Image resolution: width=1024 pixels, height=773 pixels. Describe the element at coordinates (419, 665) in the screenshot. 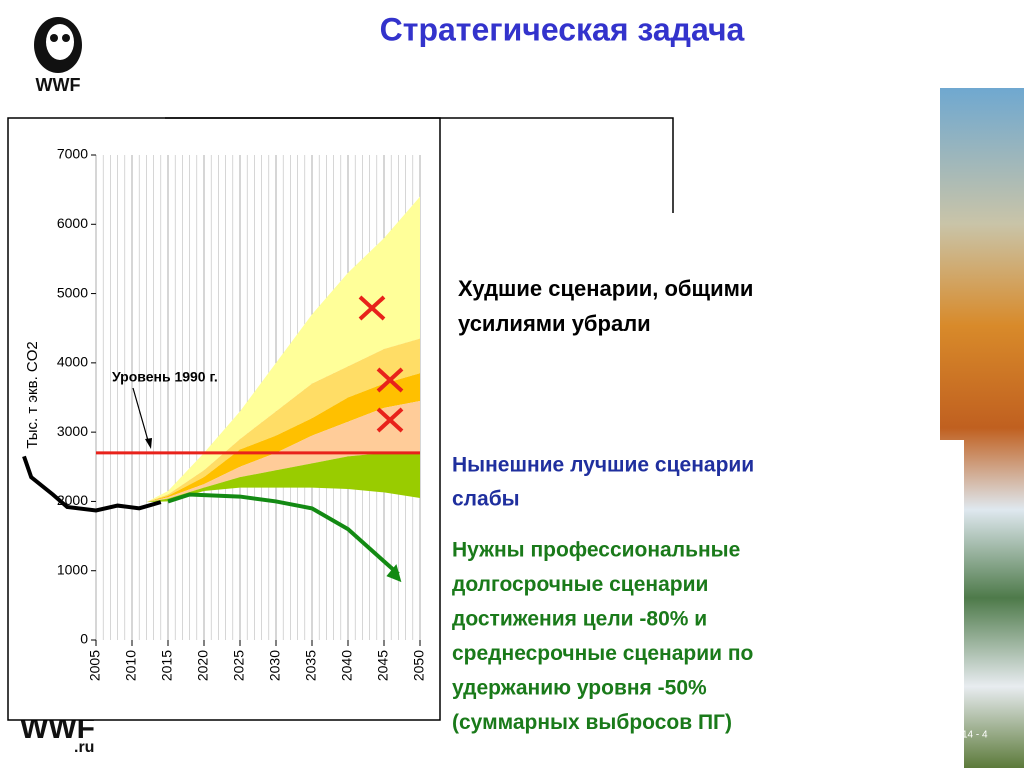

I see `x-tick-label: 2050` at that location.